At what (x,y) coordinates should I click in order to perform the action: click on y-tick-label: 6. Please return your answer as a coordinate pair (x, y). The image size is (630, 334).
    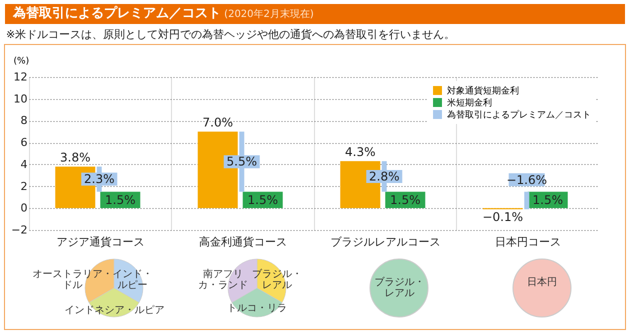
    Looking at the image, I should click on (24, 143).